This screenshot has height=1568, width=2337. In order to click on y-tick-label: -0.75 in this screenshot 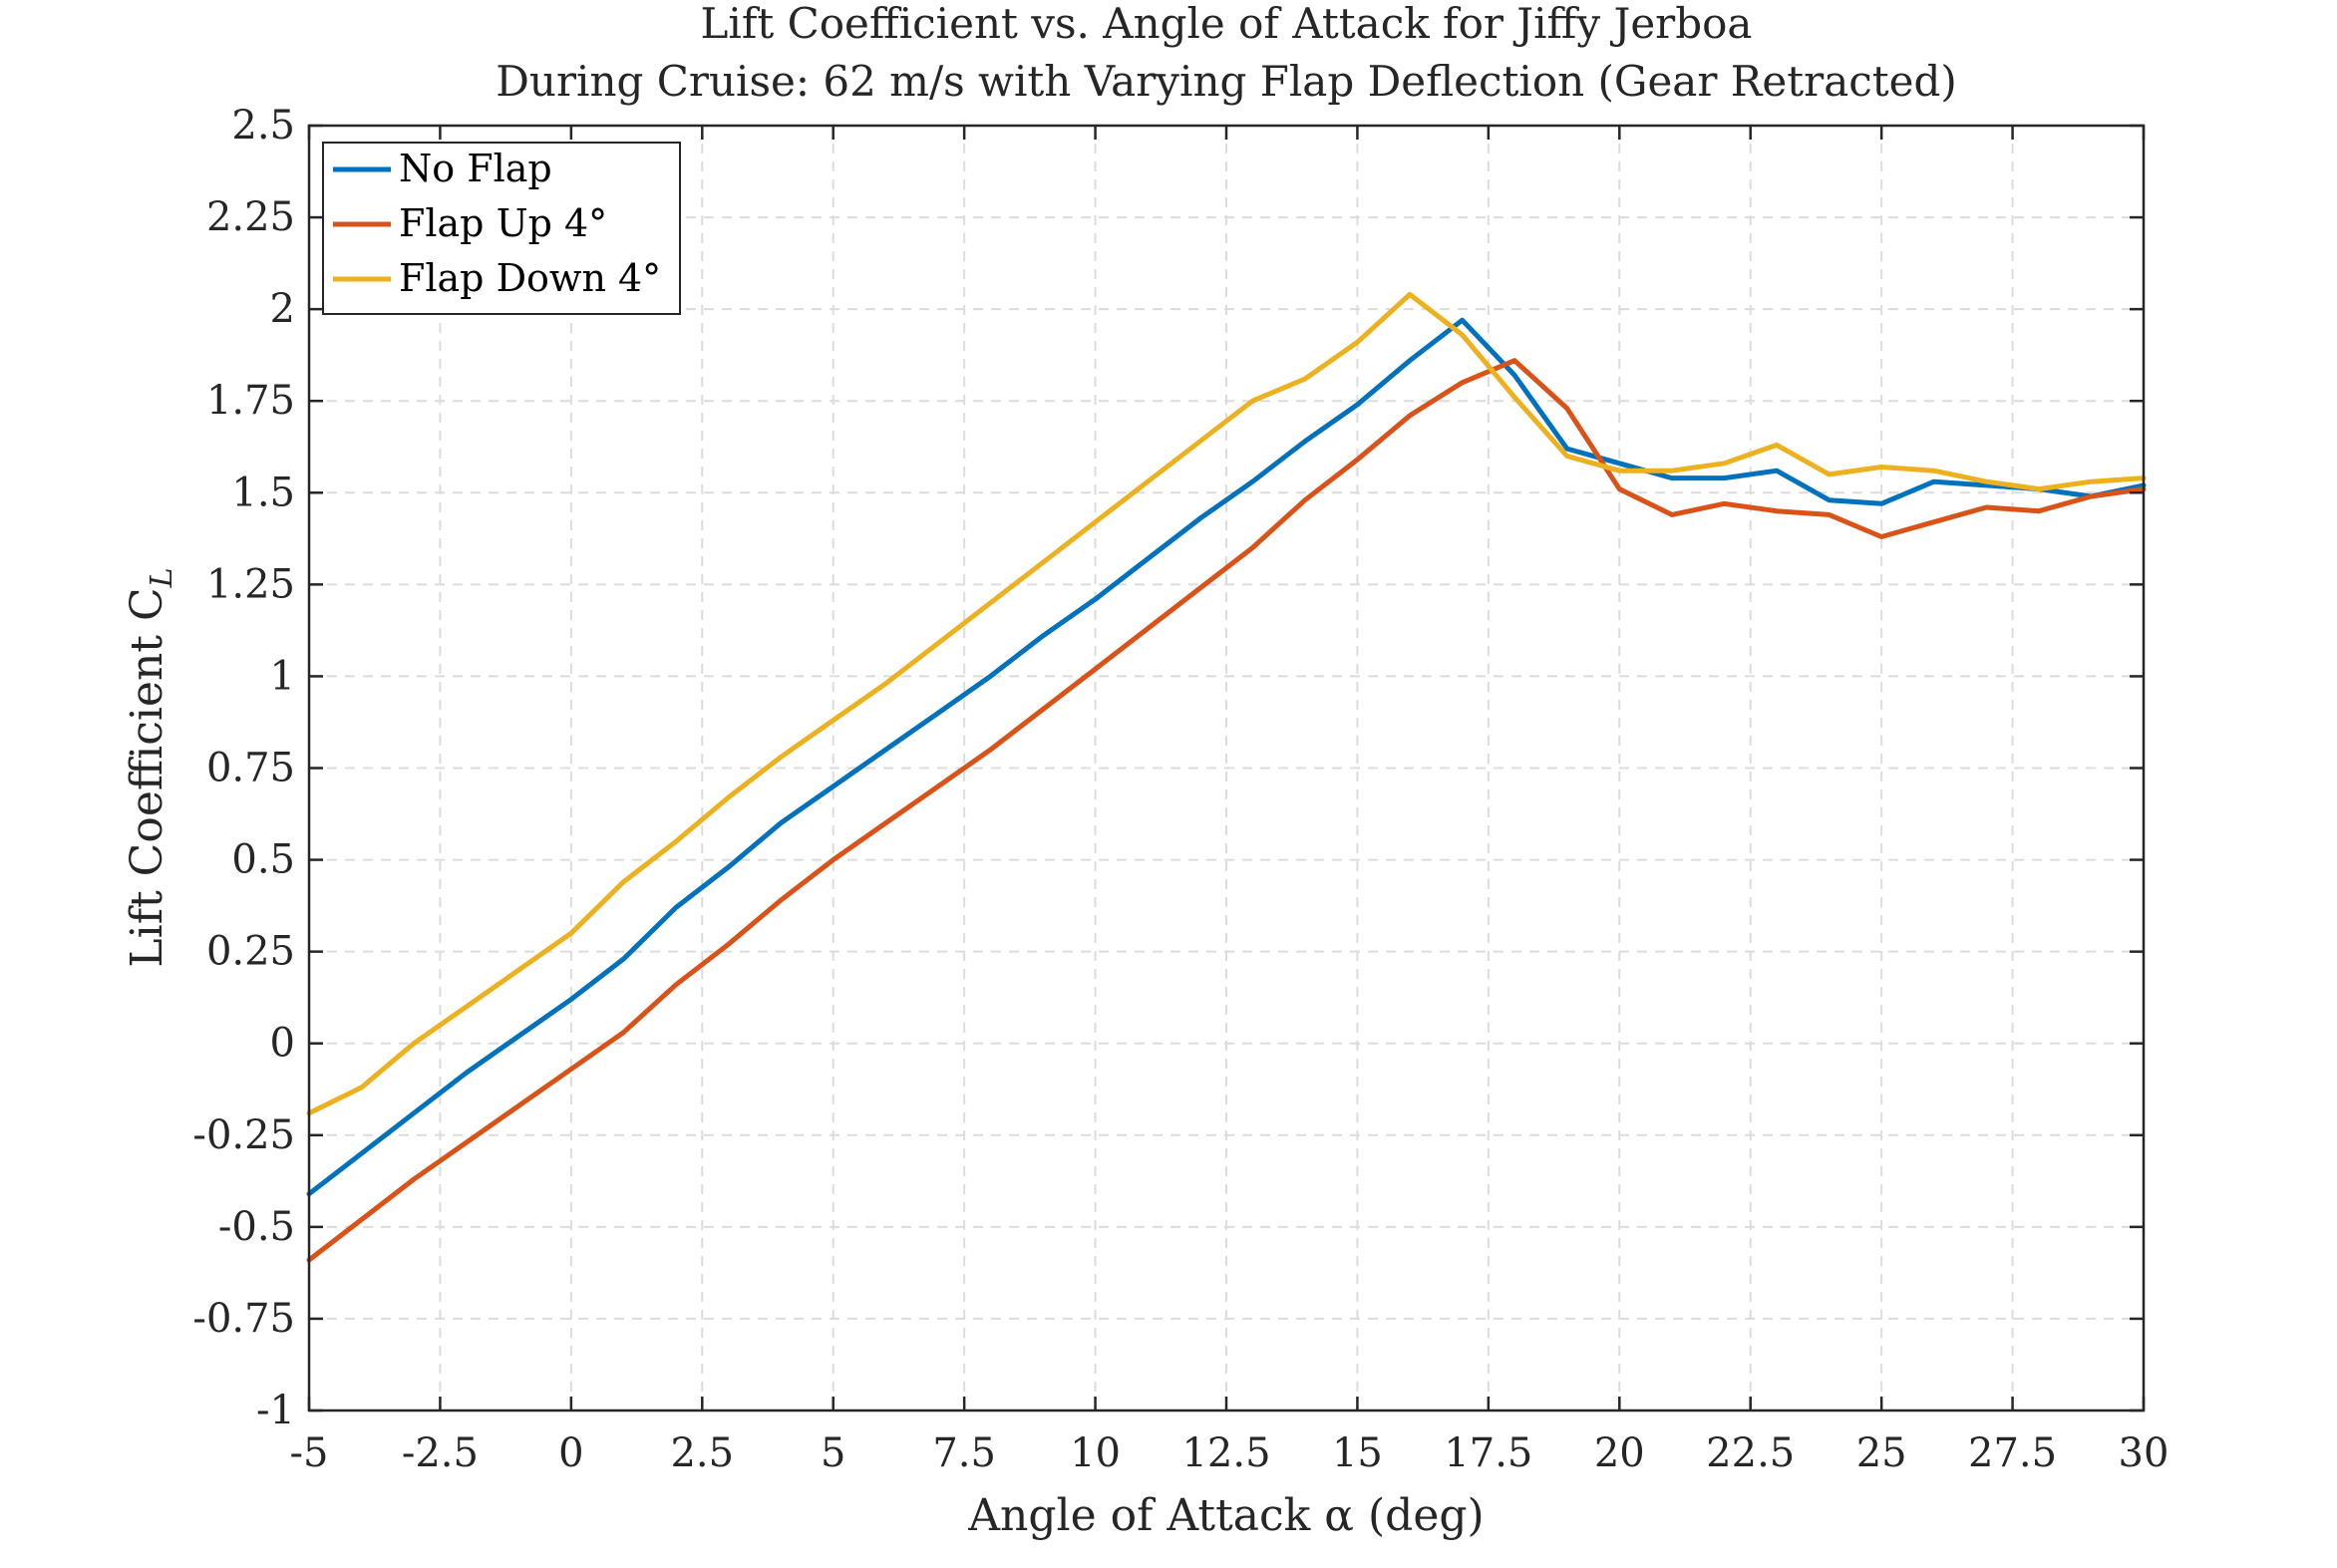, I will do `click(244, 1319)`.